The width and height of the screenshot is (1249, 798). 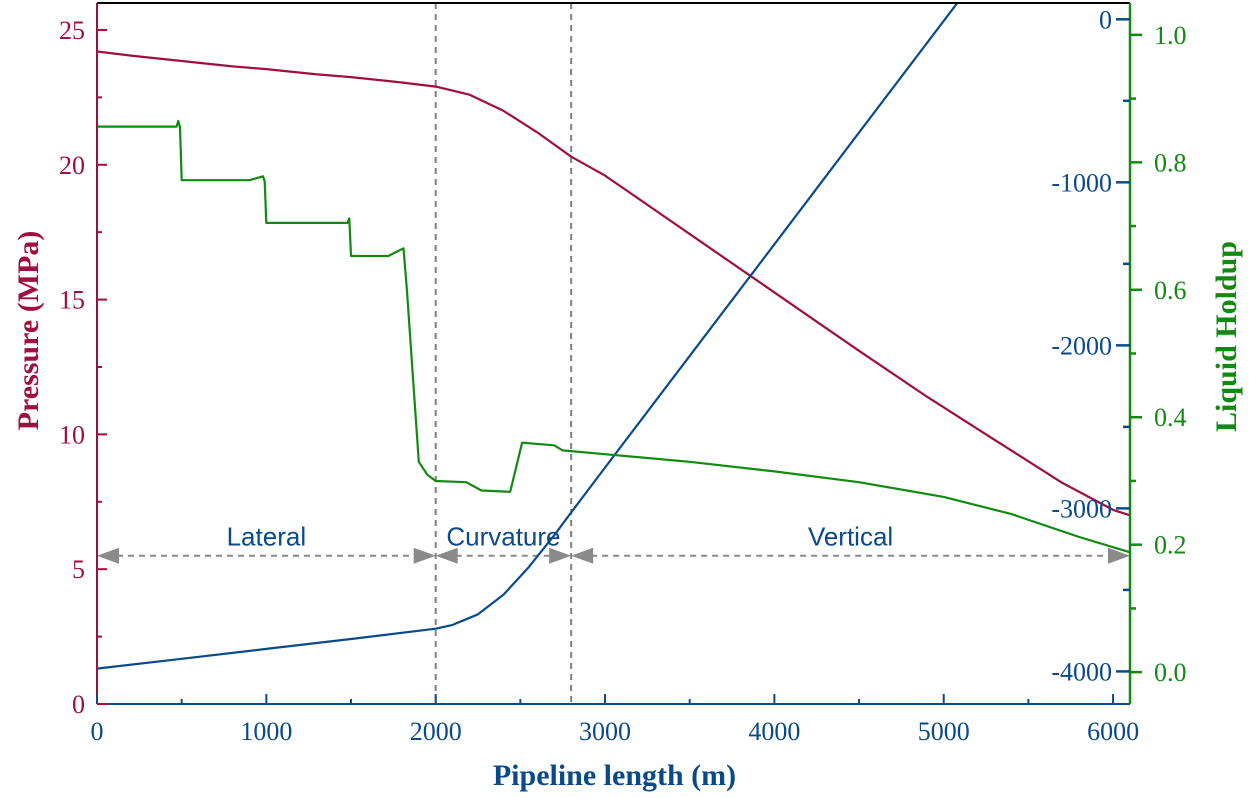 I want to click on left-y-axis-title: Pressure (MPa), so click(x=28, y=331).